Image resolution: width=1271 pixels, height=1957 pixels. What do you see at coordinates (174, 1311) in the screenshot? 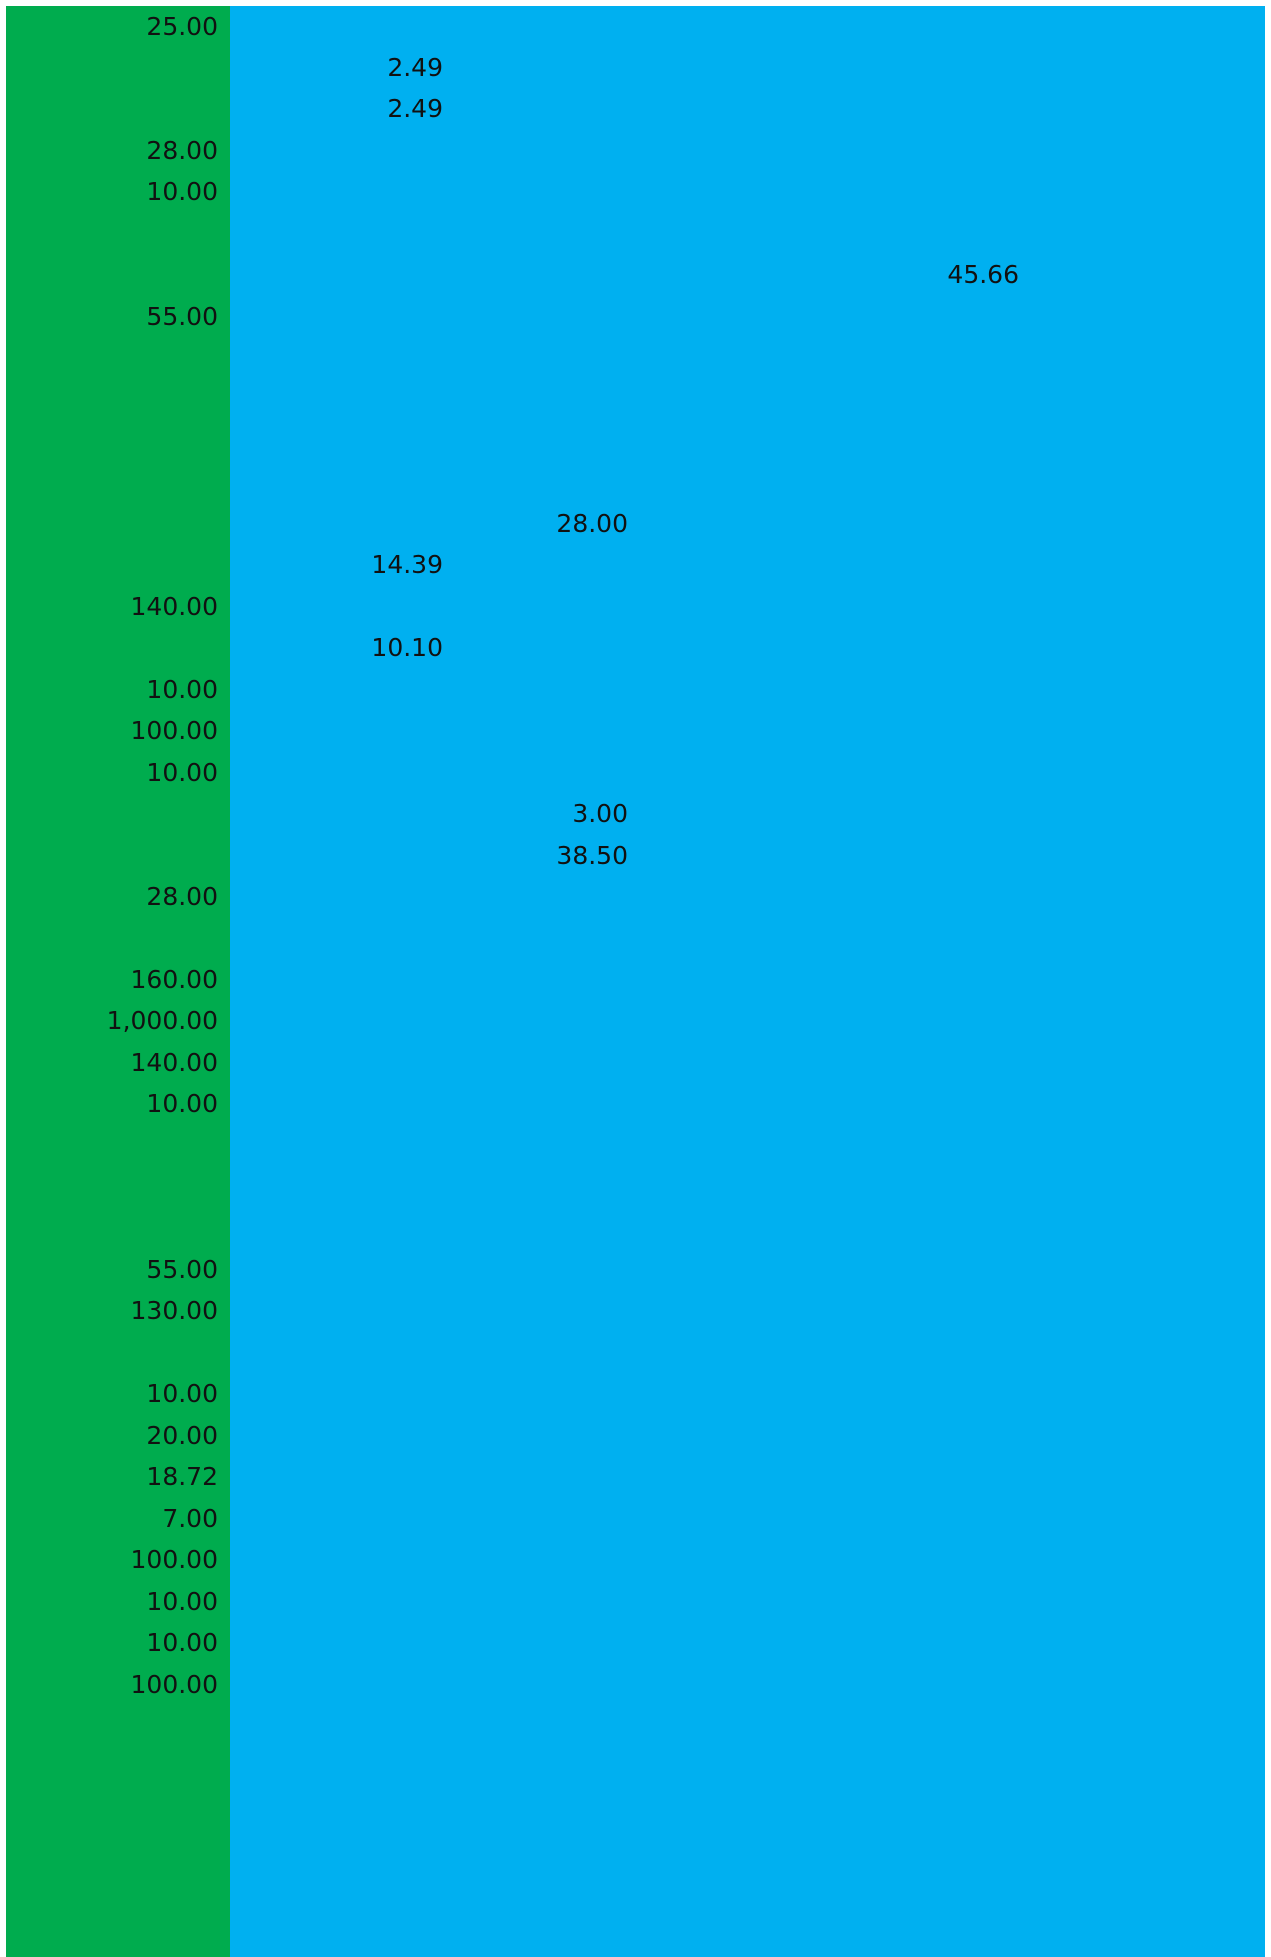
I see `cell: 130.00` at bounding box center [174, 1311].